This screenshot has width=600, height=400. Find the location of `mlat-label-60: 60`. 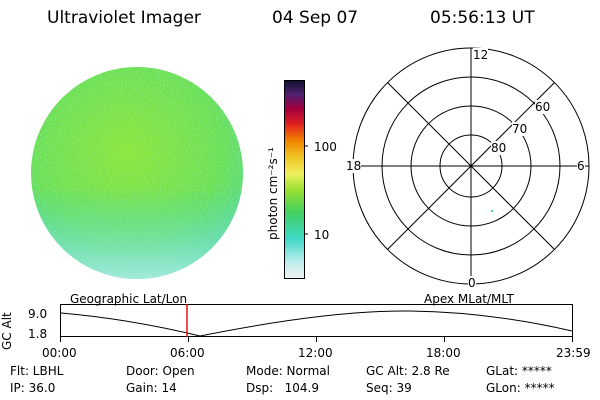

mlat-label-60: 60 is located at coordinates (543, 107).